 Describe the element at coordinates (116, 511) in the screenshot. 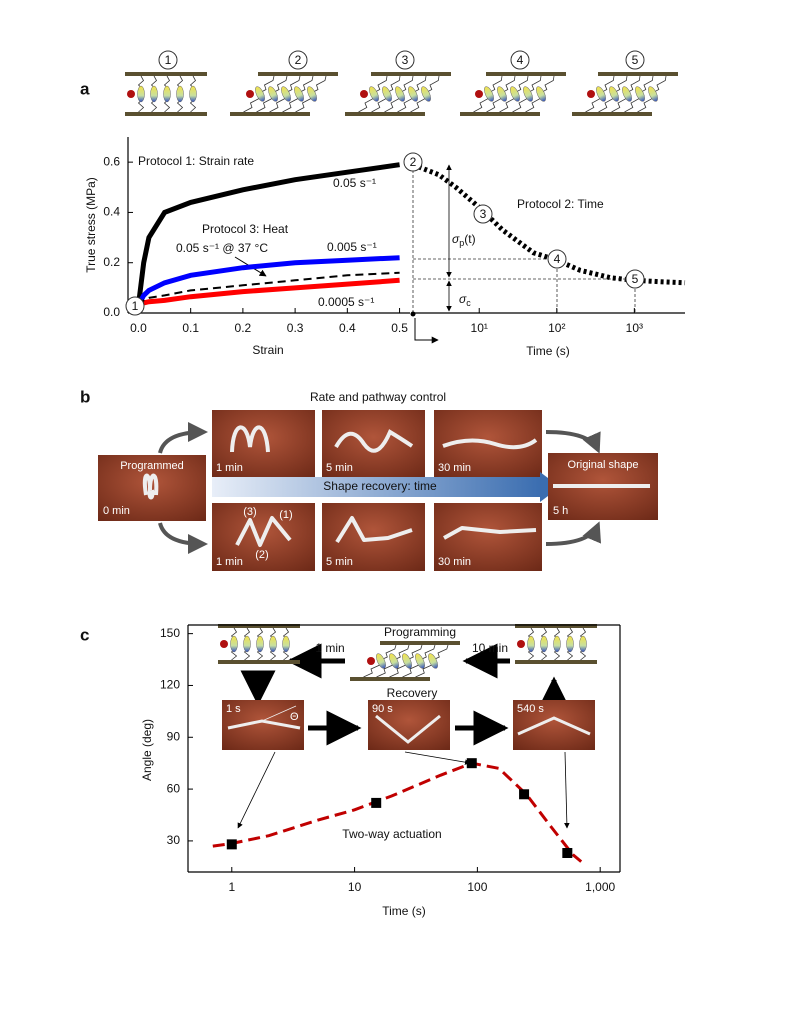

I see `photo-time: 0 min` at that location.